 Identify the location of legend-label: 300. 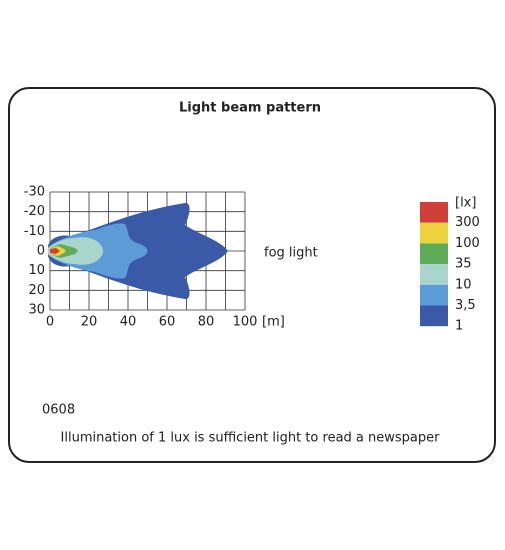
(467, 222).